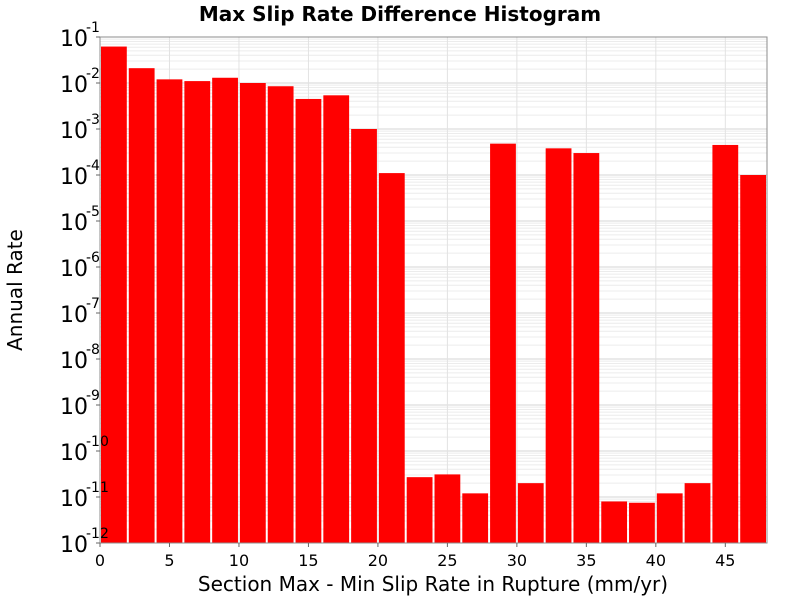 The image size is (800, 600). What do you see at coordinates (100, 560) in the screenshot?
I see `x-tick-label: 0` at bounding box center [100, 560].